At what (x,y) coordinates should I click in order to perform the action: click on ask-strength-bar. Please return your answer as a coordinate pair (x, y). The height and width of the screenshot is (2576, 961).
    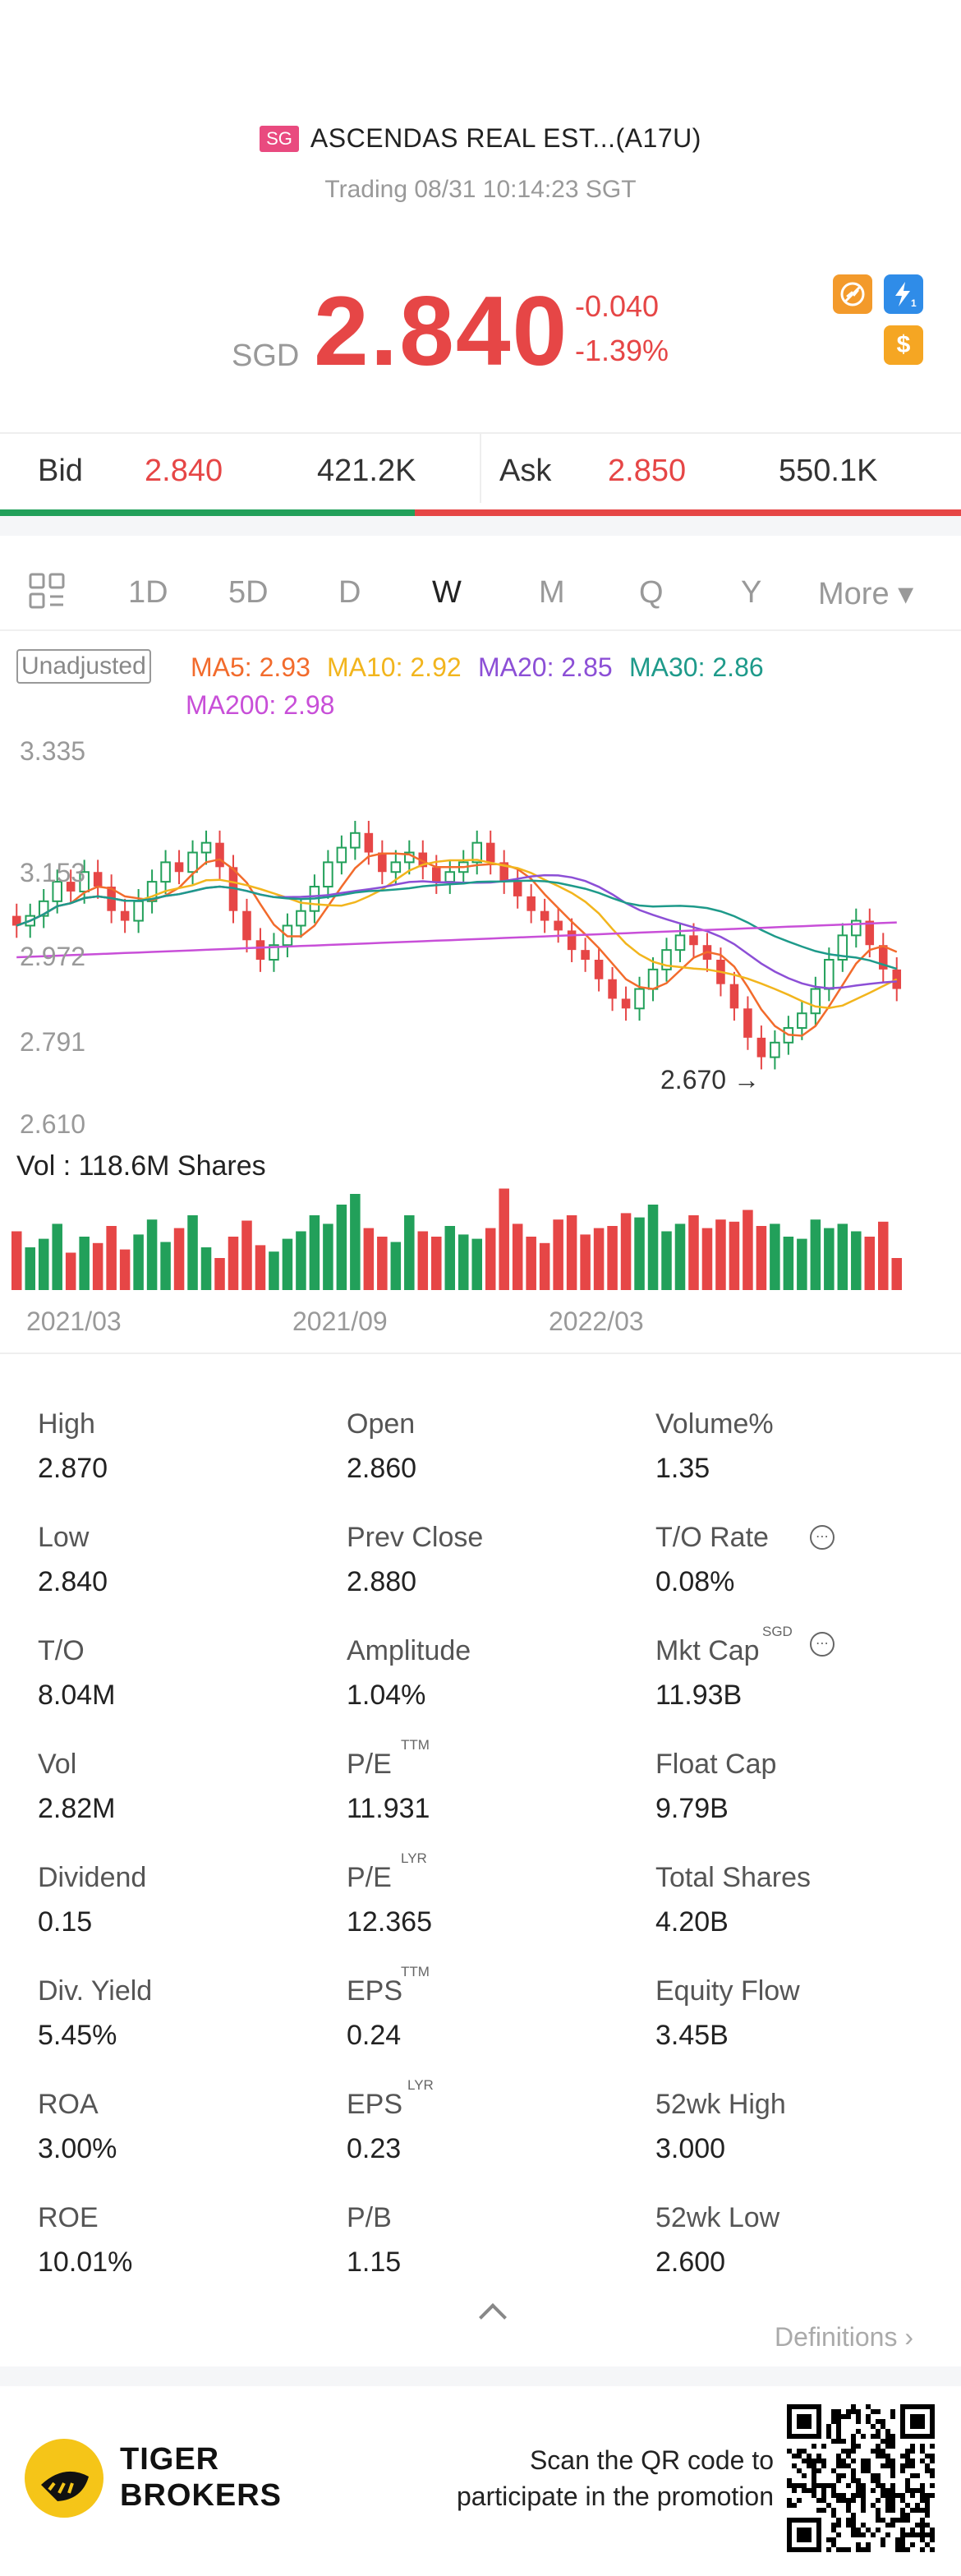
    Looking at the image, I should click on (688, 512).